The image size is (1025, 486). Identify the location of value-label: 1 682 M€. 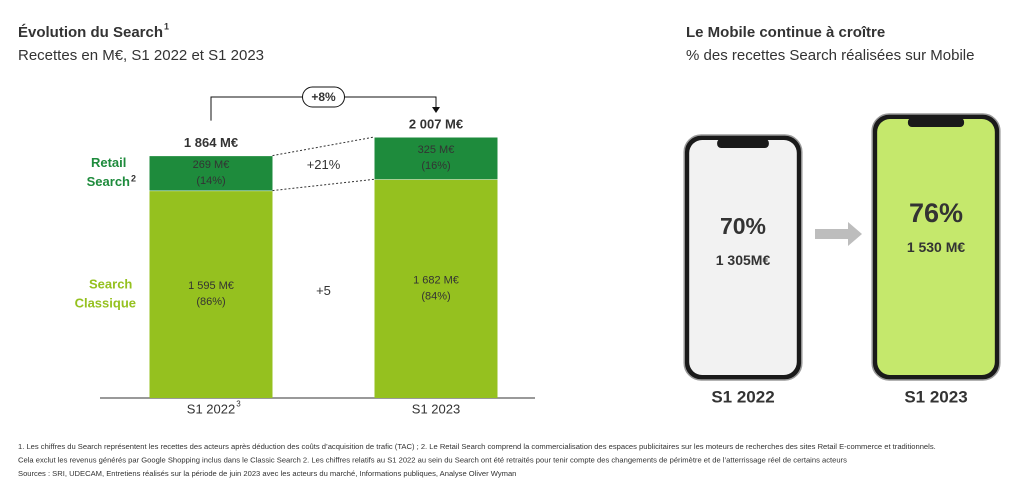
(436, 281).